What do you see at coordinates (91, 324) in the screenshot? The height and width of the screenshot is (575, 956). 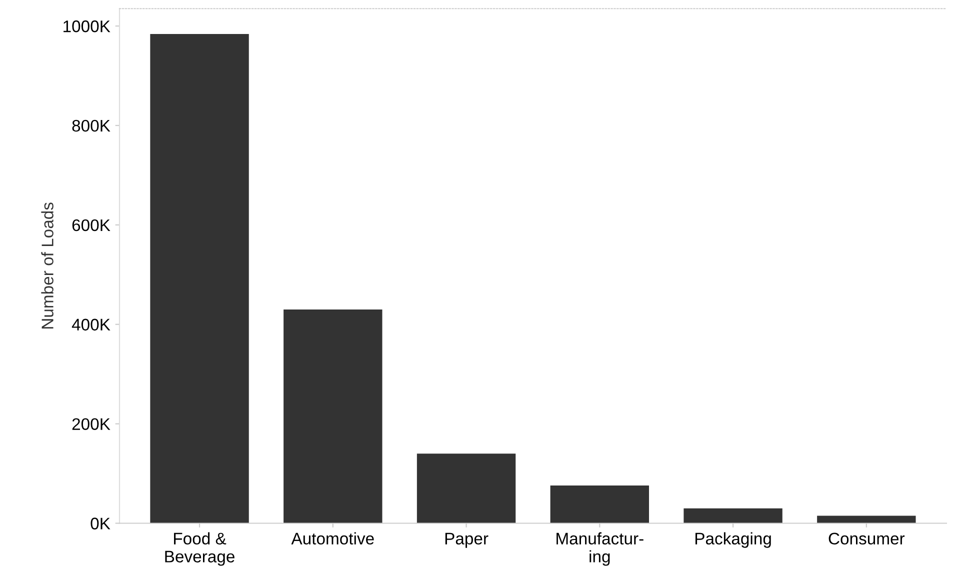 I see `y-tick-label: 400K` at bounding box center [91, 324].